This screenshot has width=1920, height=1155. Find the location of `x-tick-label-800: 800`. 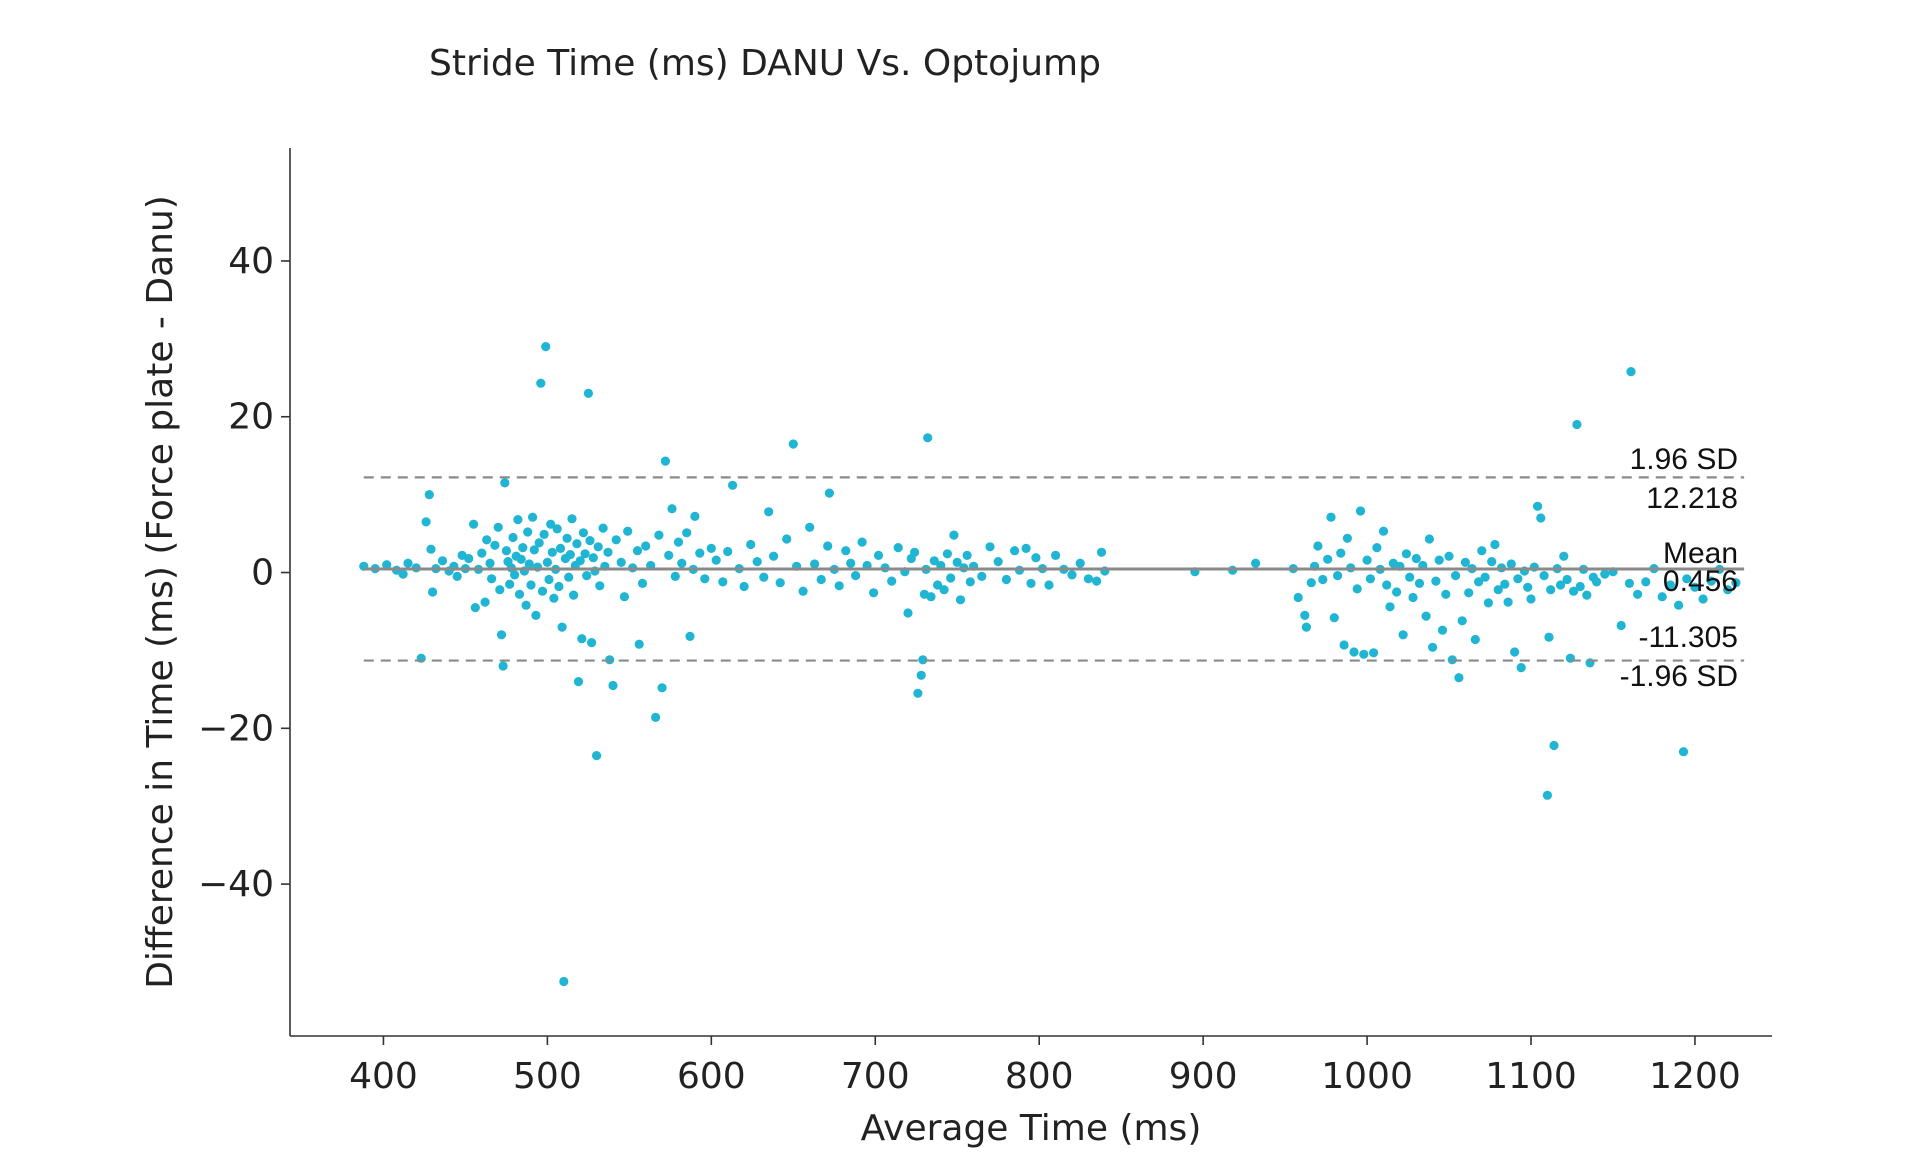

x-tick-label-800: 800 is located at coordinates (1039, 1076).